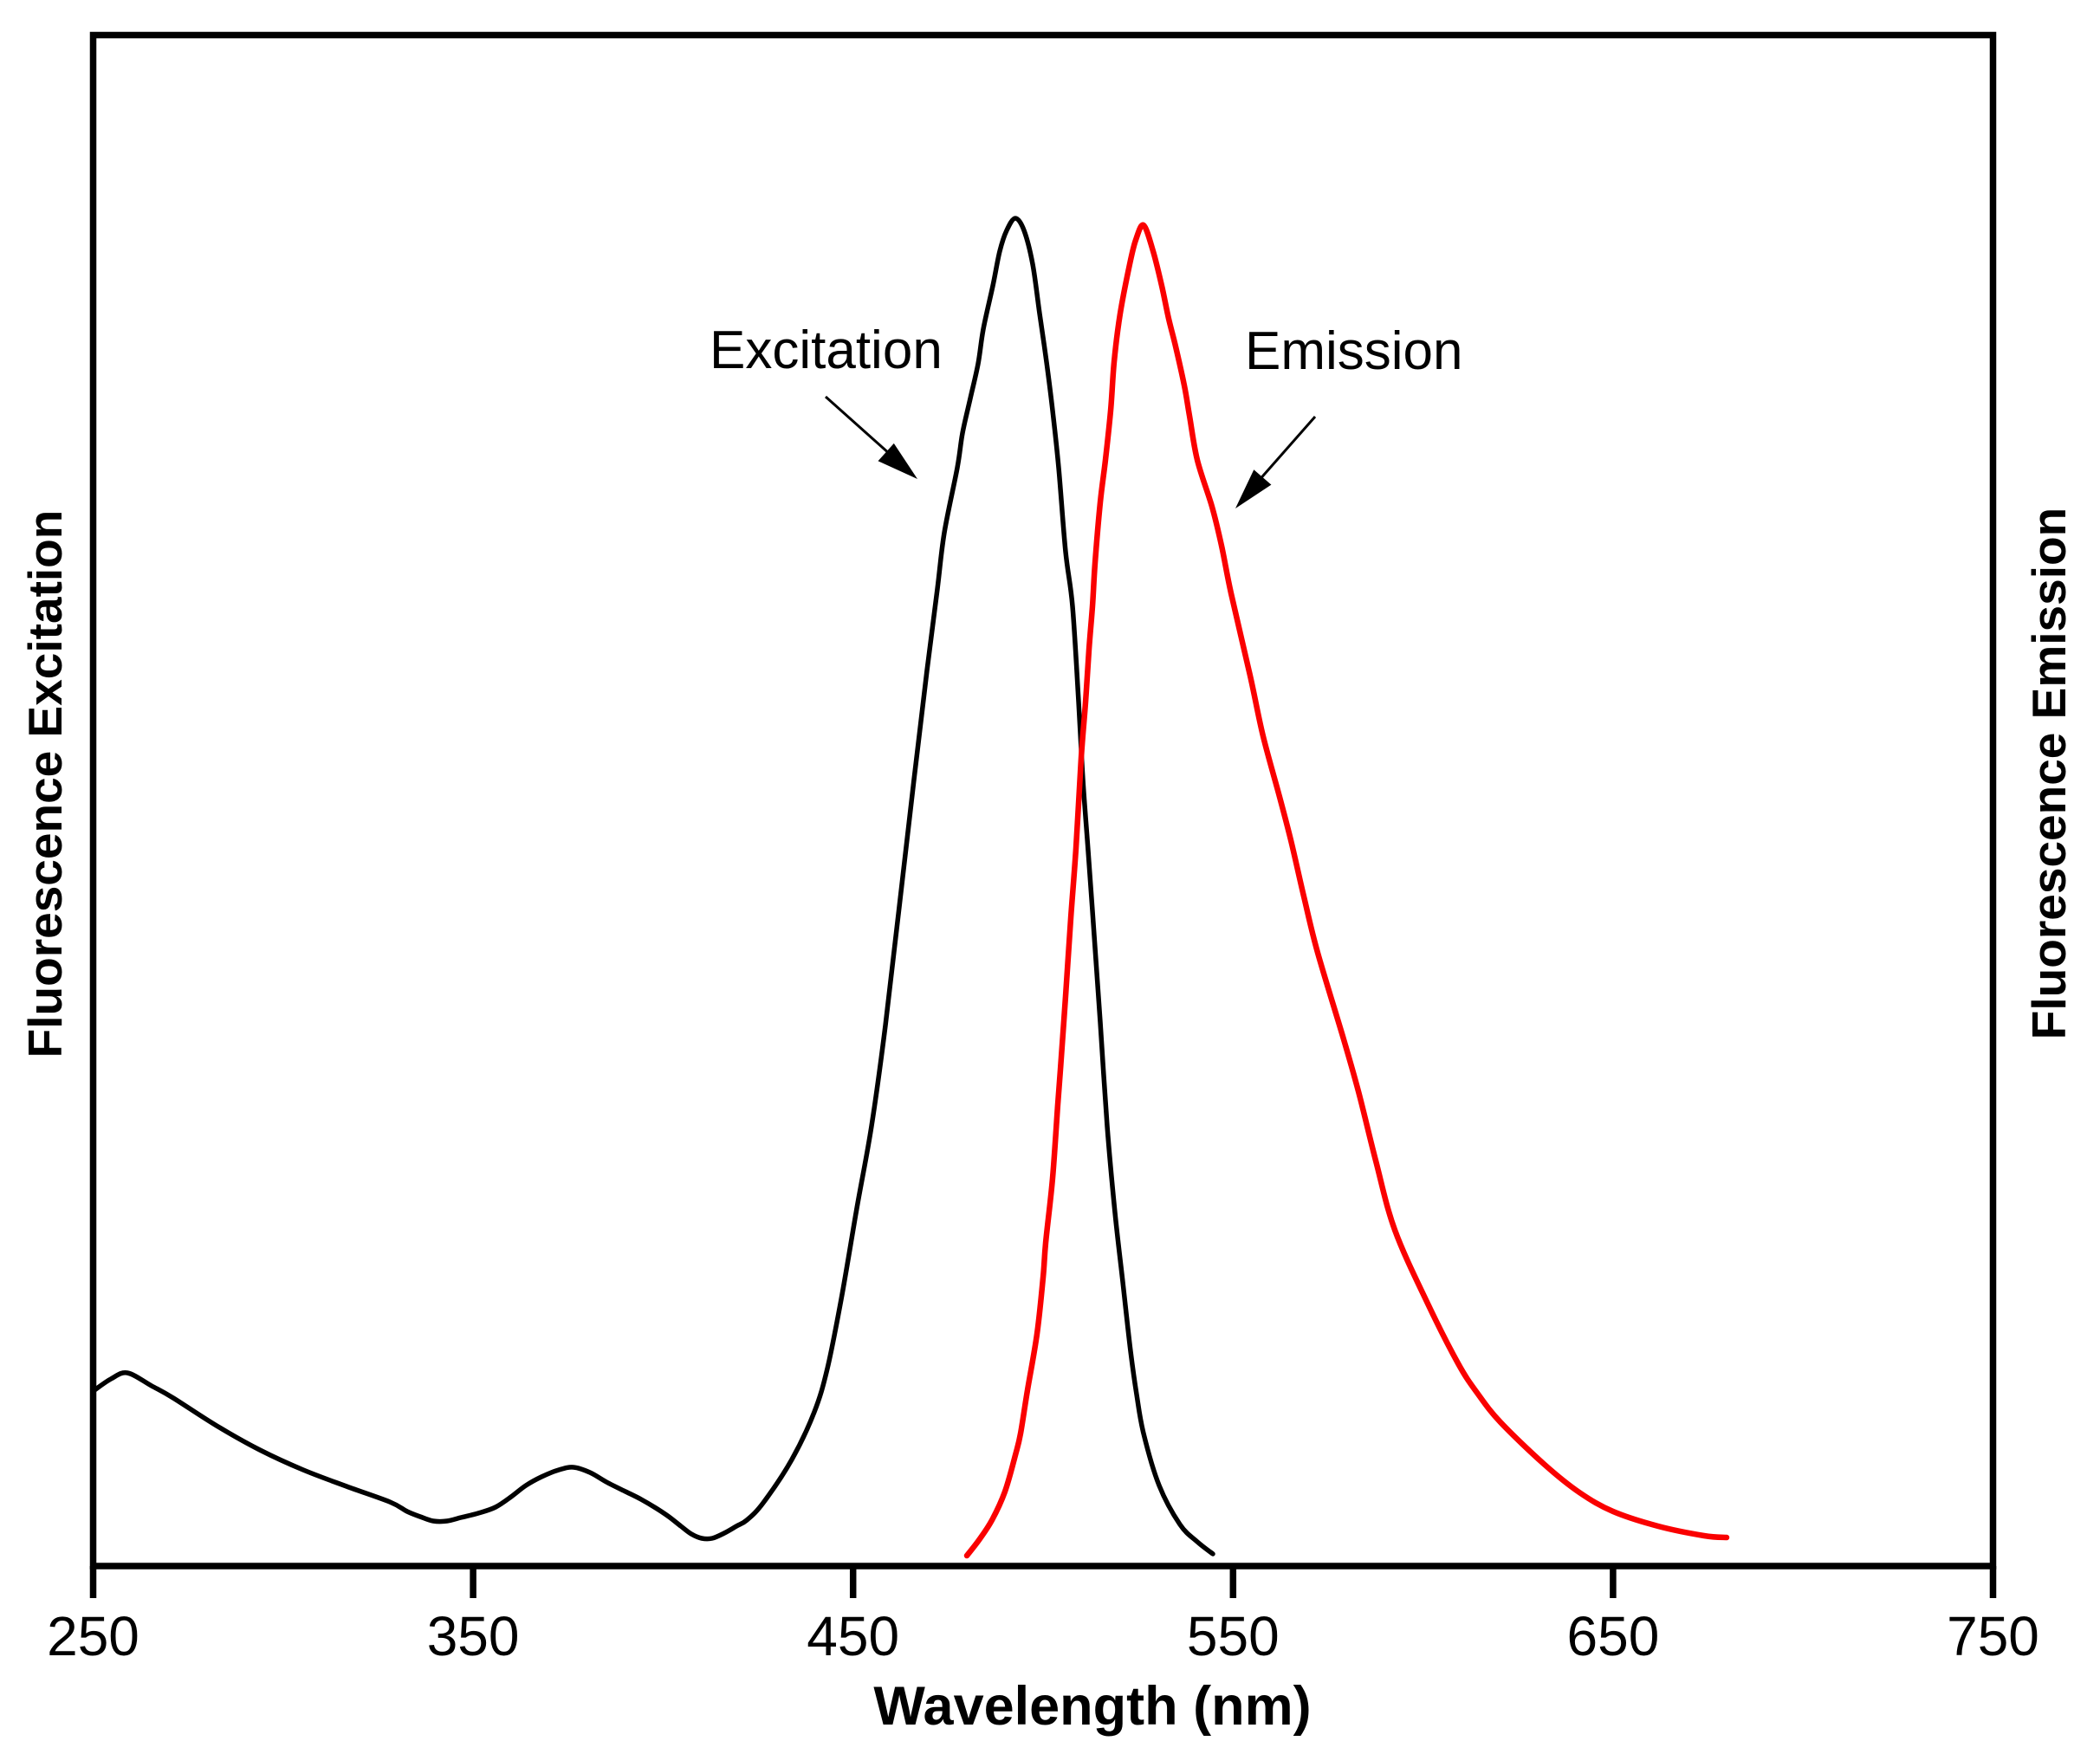 Image resolution: width=2100 pixels, height=1754 pixels. Describe the element at coordinates (45, 784) in the screenshot. I see `svg-text: Fluorescence Excitation` at that location.